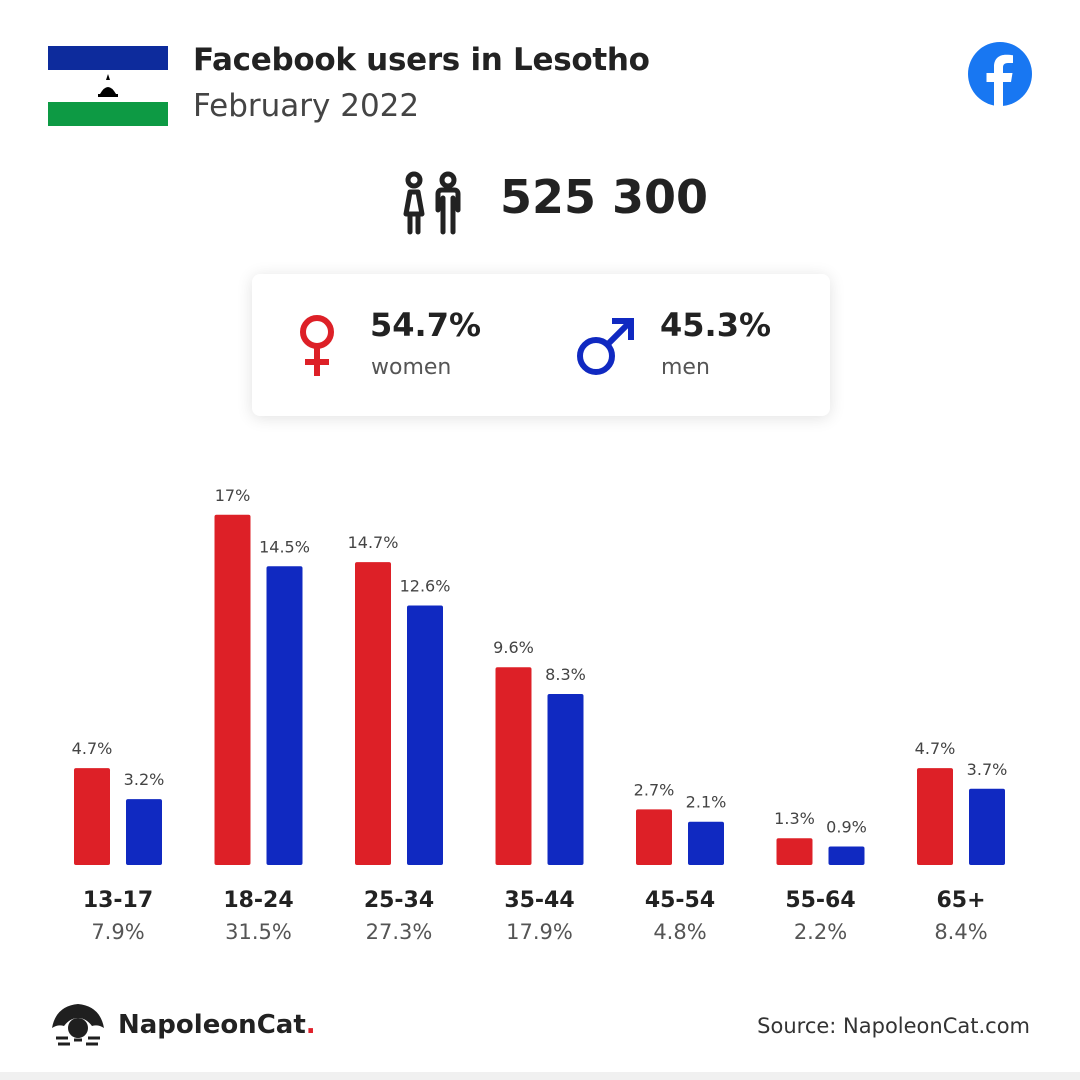 This screenshot has height=1080, width=1080. I want to click on men-percentage: 45.3%, so click(716, 325).